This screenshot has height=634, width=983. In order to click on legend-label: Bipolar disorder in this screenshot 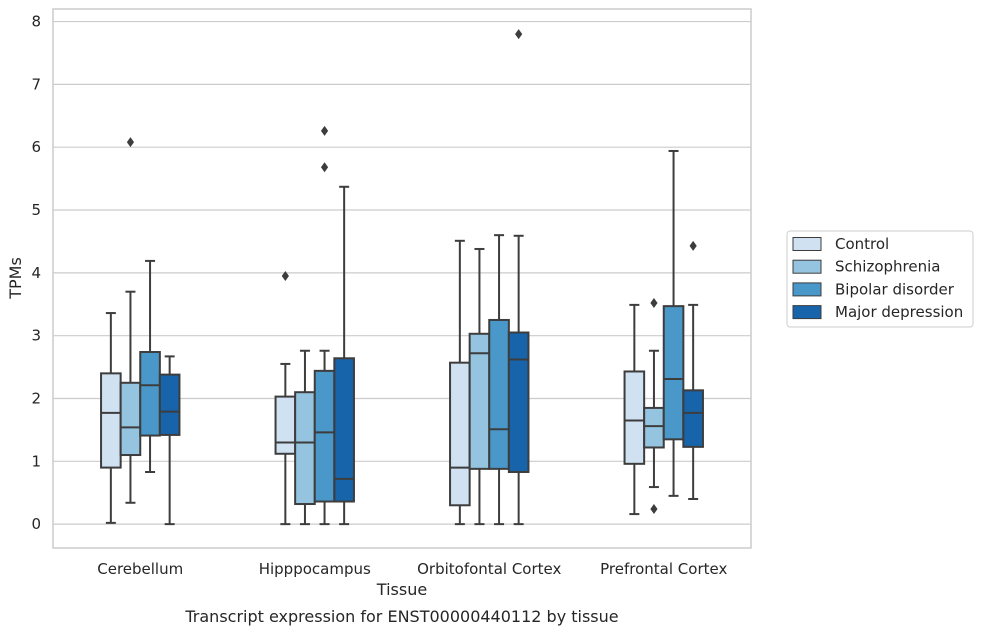, I will do `click(895, 289)`.